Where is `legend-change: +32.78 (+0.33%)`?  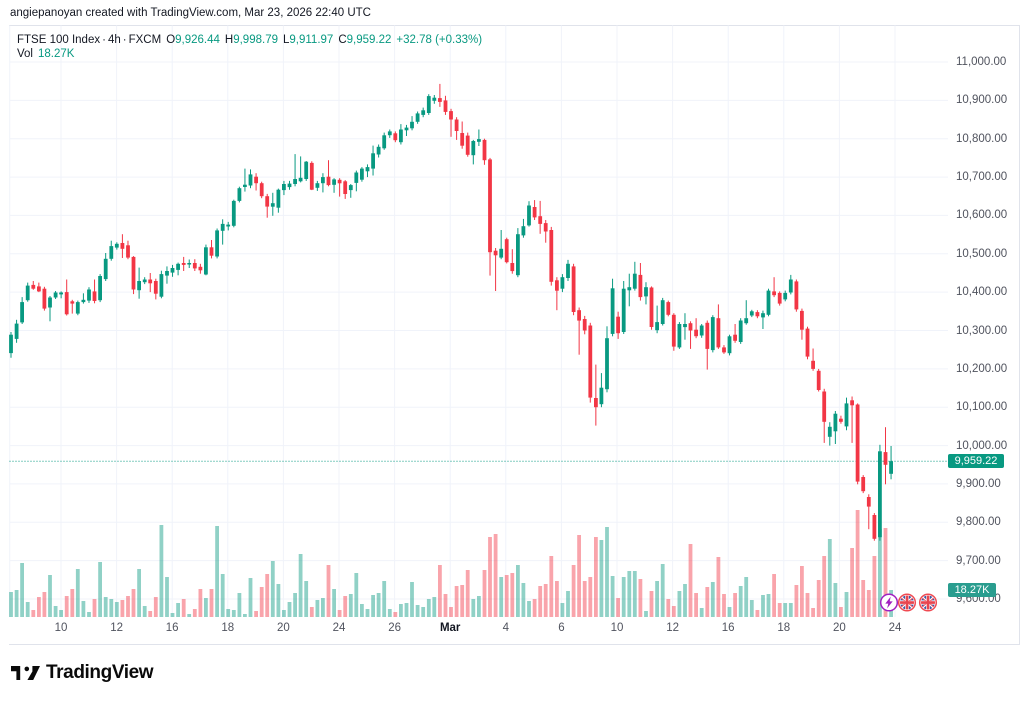
legend-change: +32.78 (+0.33%) is located at coordinates (439, 40).